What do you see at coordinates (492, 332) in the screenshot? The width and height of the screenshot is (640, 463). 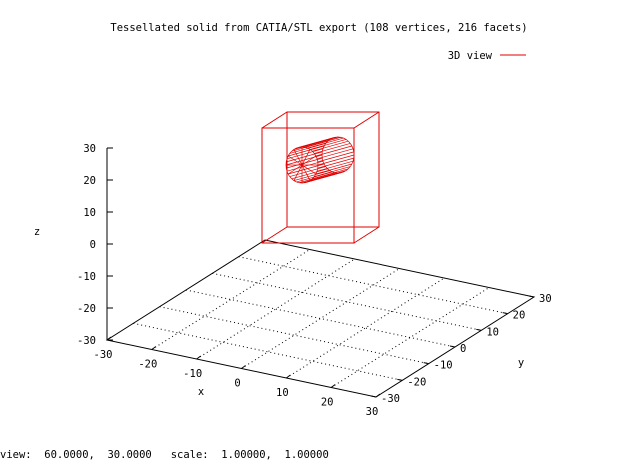 I see `y-tick-label: 10` at bounding box center [492, 332].